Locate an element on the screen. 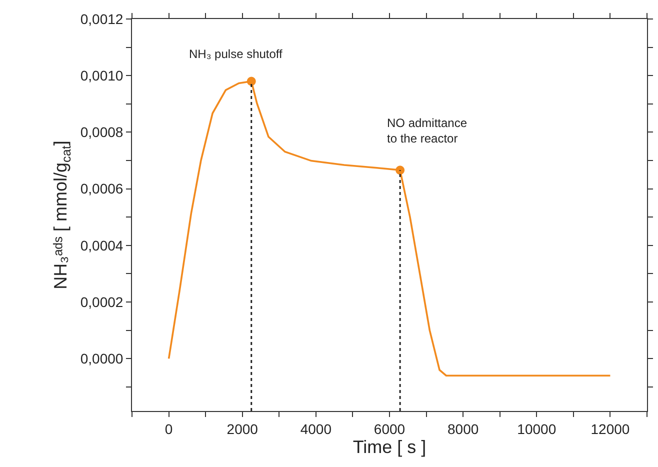 The width and height of the screenshot is (658, 467). annotation: NH₃ pulse shutoff is located at coordinates (236, 54).